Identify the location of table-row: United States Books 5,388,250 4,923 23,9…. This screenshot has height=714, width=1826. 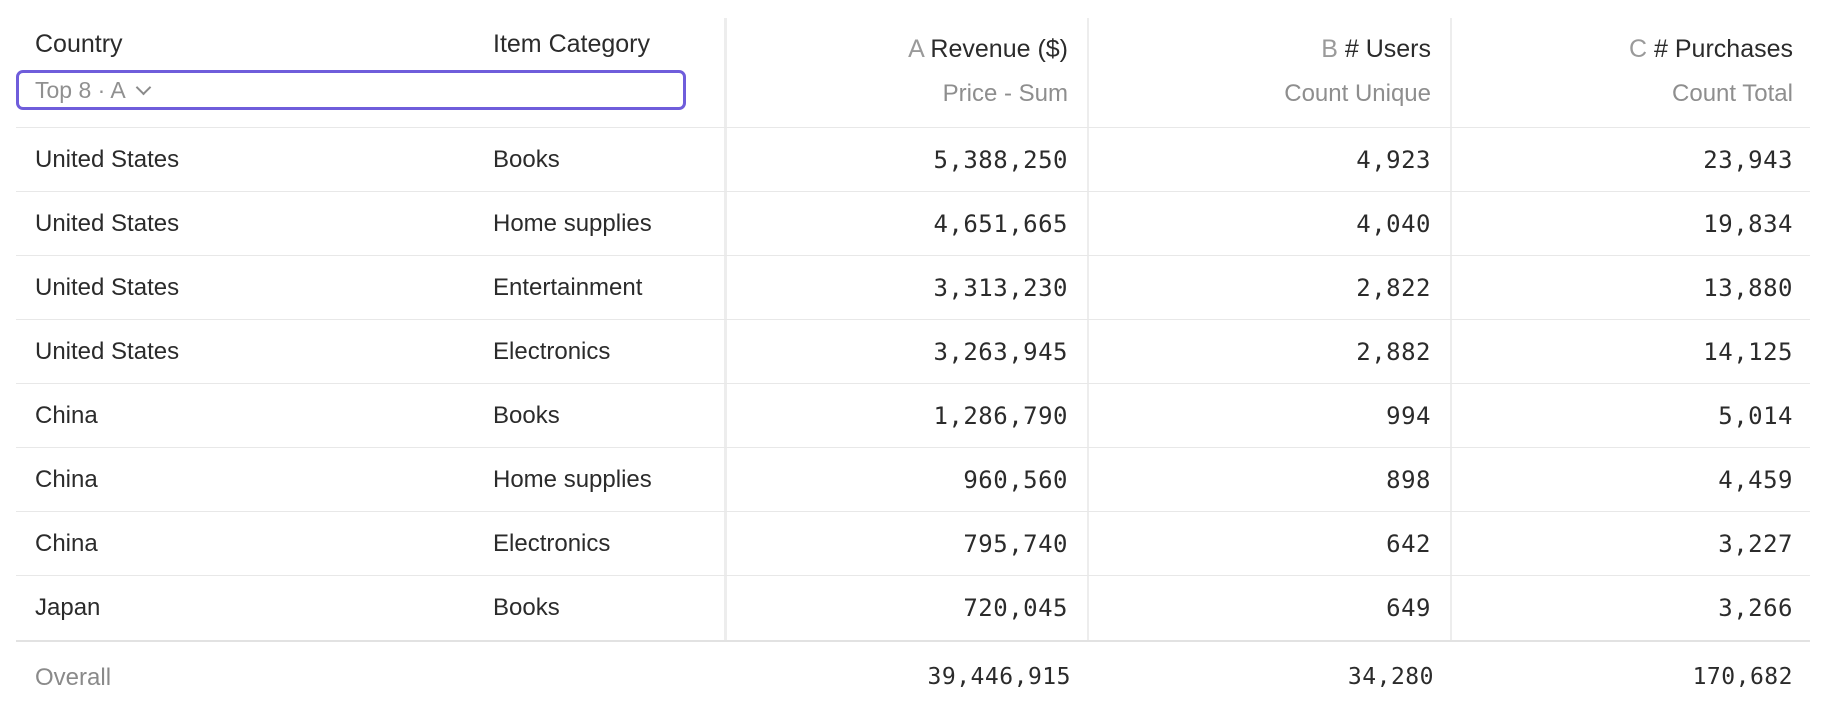
(913, 160).